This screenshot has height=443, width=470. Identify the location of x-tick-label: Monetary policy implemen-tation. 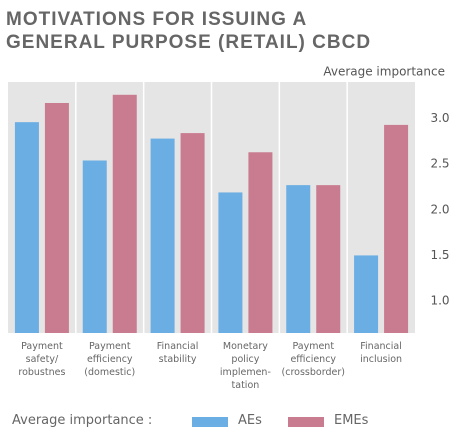
(245, 366).